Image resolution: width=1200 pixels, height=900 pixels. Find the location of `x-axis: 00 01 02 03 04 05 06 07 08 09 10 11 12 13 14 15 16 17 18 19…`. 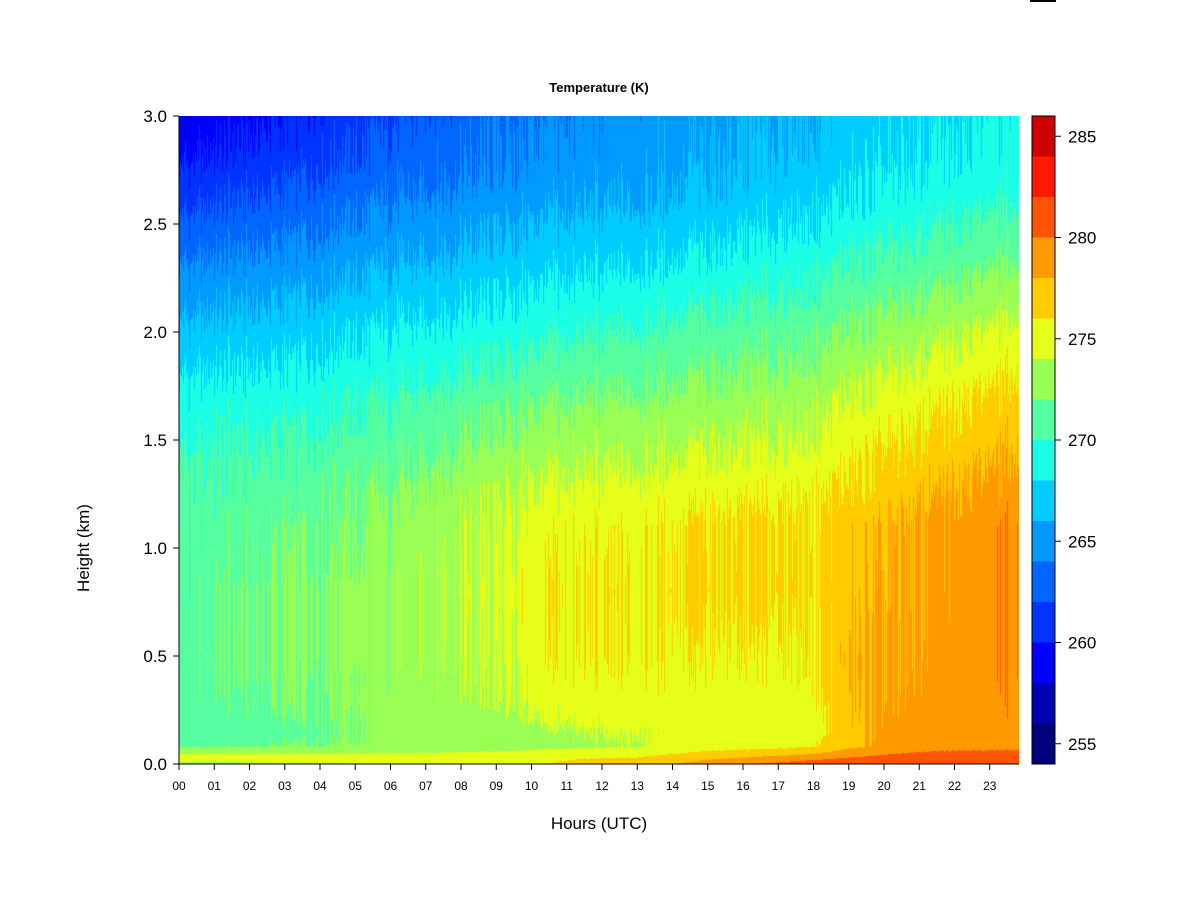

x-axis: 00 01 02 03 04 05 06 07 08 09 10 11 12 13 14 15 16 17 18 19… is located at coordinates (595, 778).